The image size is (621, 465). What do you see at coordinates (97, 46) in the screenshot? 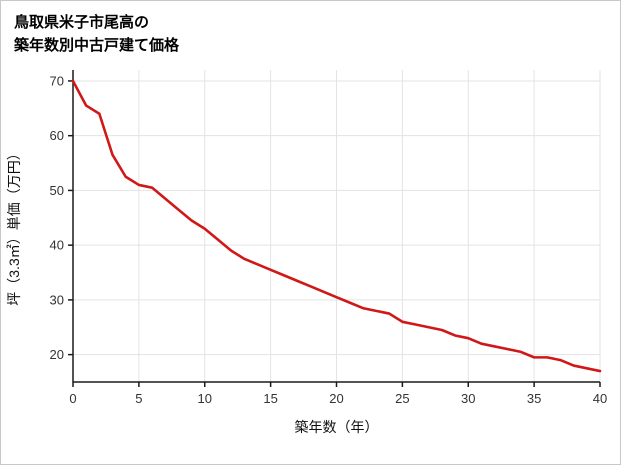
I see `chart-title-line2: 築年数別中古戸建て価格` at bounding box center [97, 46].